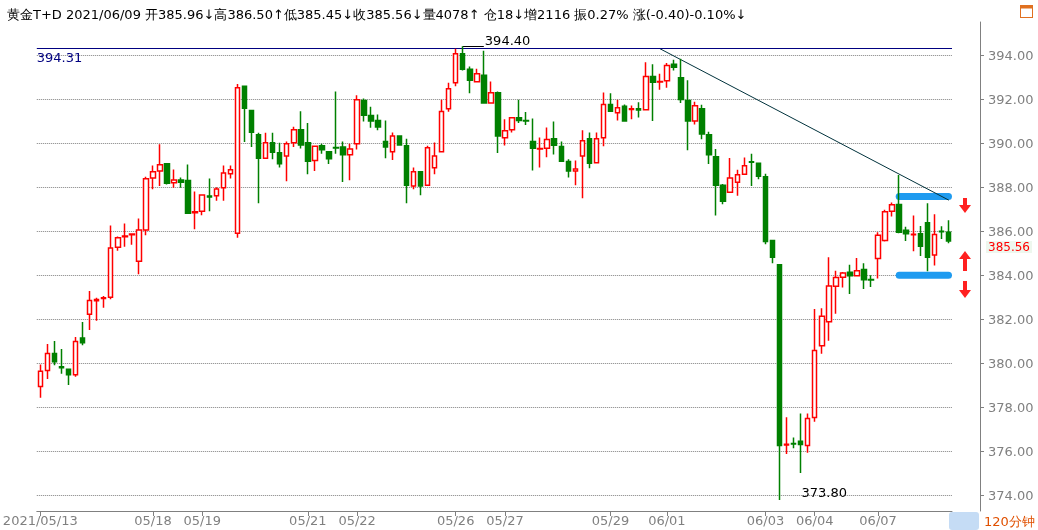 The image size is (1038, 530). I want to click on x-tick-label: 06/03, so click(765, 520).